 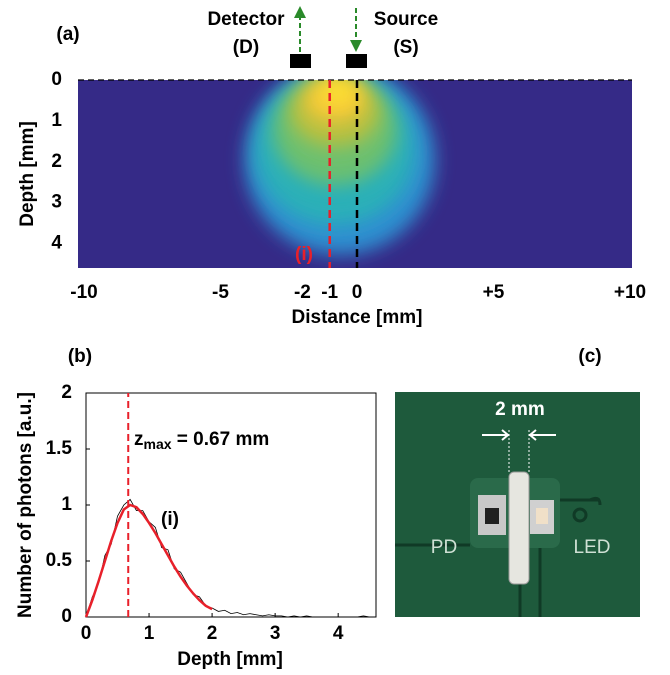 I want to click on barrier, so click(x=519, y=528).